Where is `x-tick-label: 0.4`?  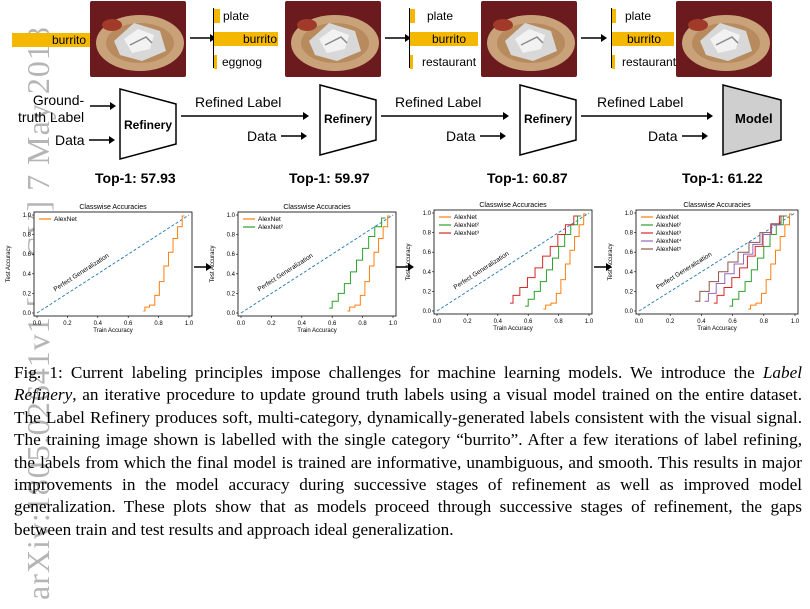 x-tick-label: 0.4 is located at coordinates (498, 322).